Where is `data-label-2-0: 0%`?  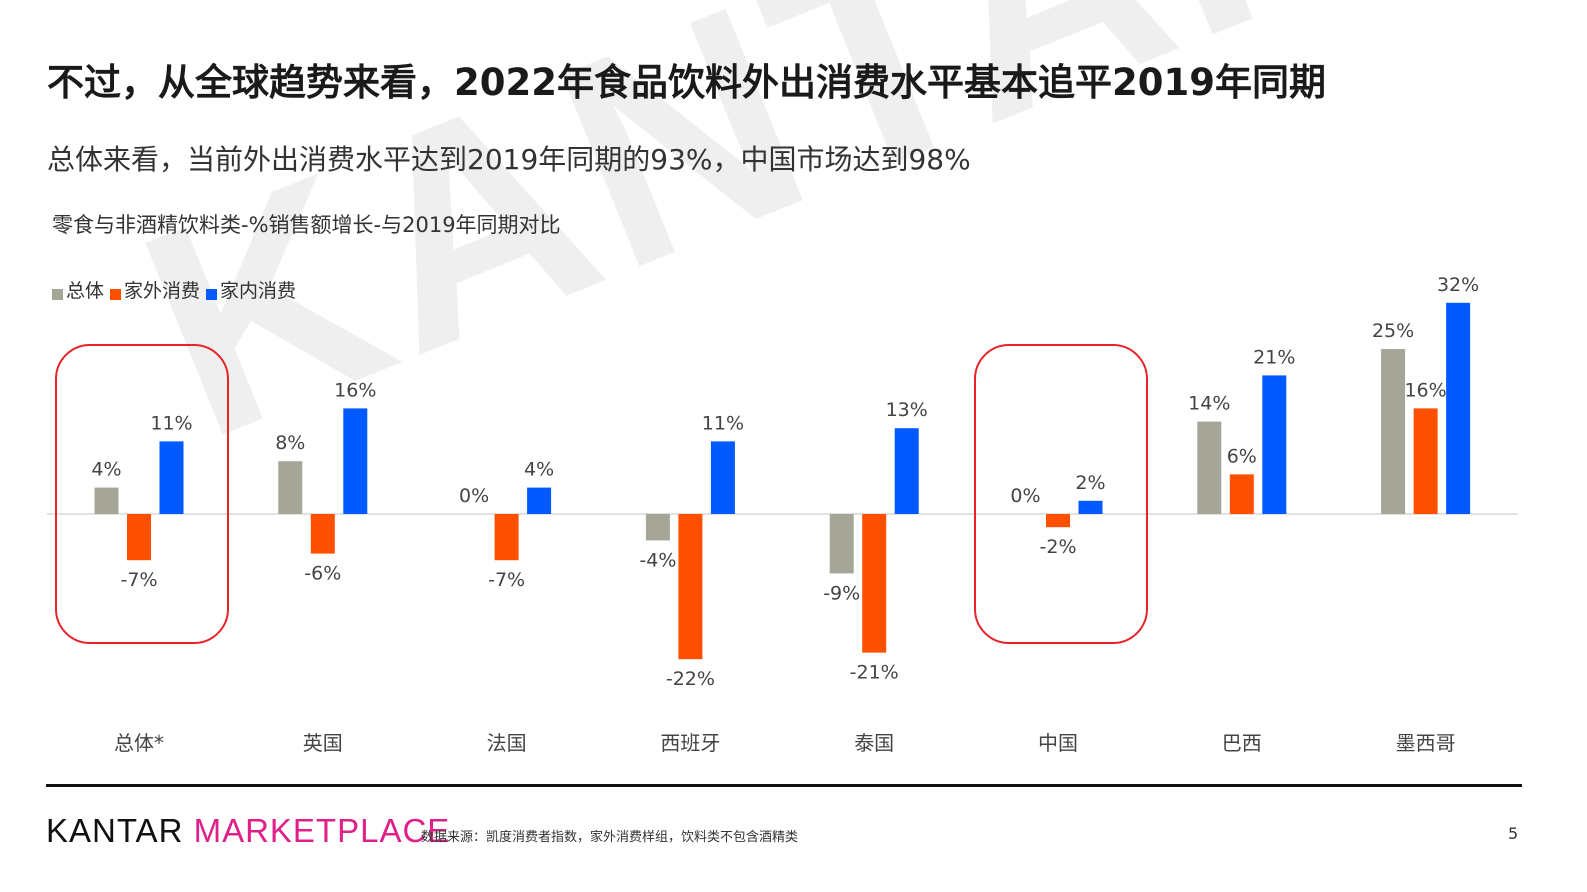
data-label-2-0: 0% is located at coordinates (474, 496).